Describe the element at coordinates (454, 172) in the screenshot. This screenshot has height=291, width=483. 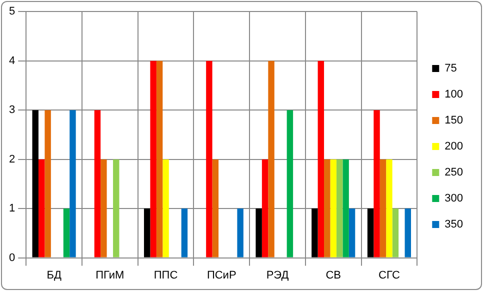
I see `legend-label: 250` at that location.